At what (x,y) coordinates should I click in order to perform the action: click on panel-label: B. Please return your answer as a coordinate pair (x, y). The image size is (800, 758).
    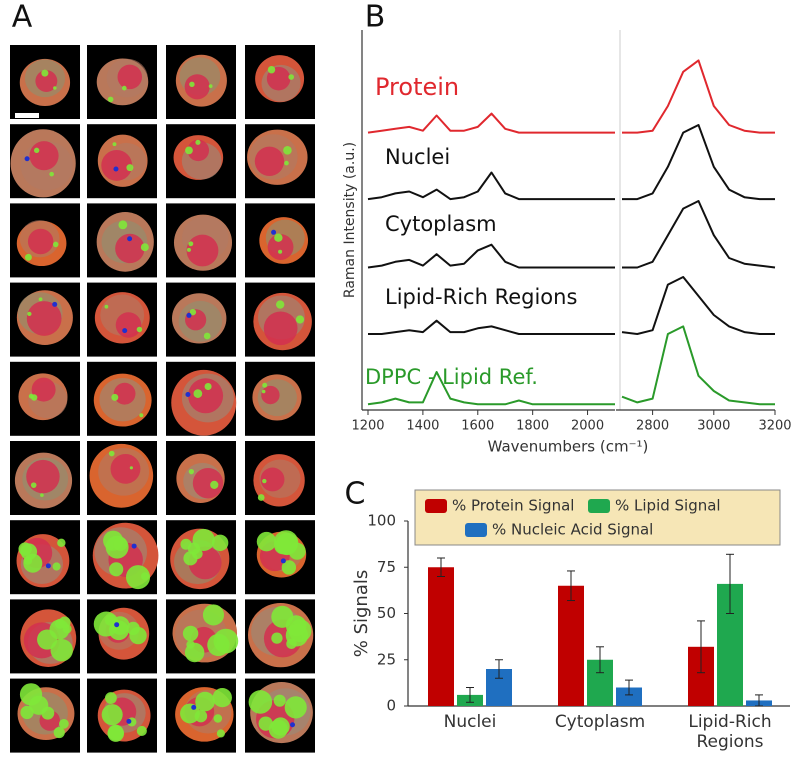
    Looking at the image, I should click on (375, 17).